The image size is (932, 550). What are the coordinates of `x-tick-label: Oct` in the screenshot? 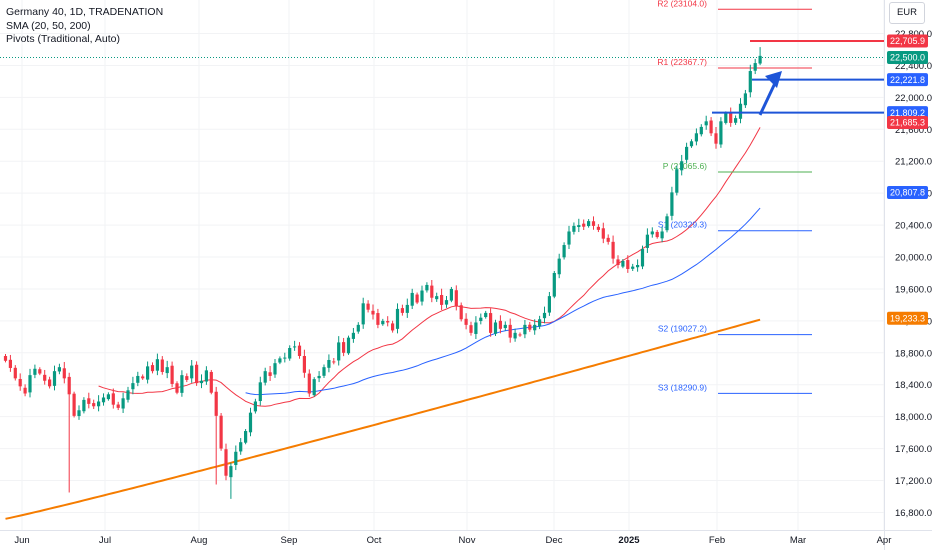 It's located at (374, 540).